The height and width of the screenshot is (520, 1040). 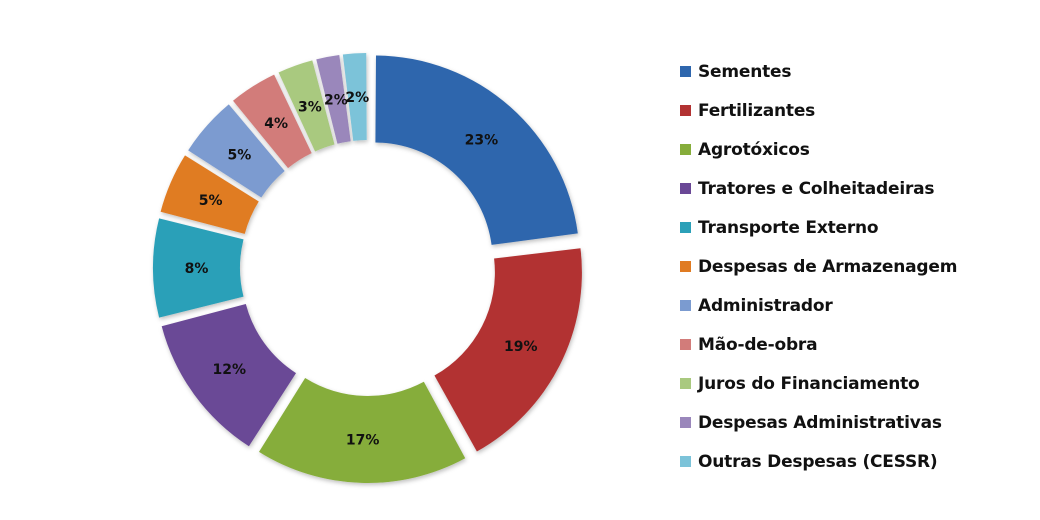 I want to click on legend-label: Despesas de Armazenagem, so click(x=828, y=266).